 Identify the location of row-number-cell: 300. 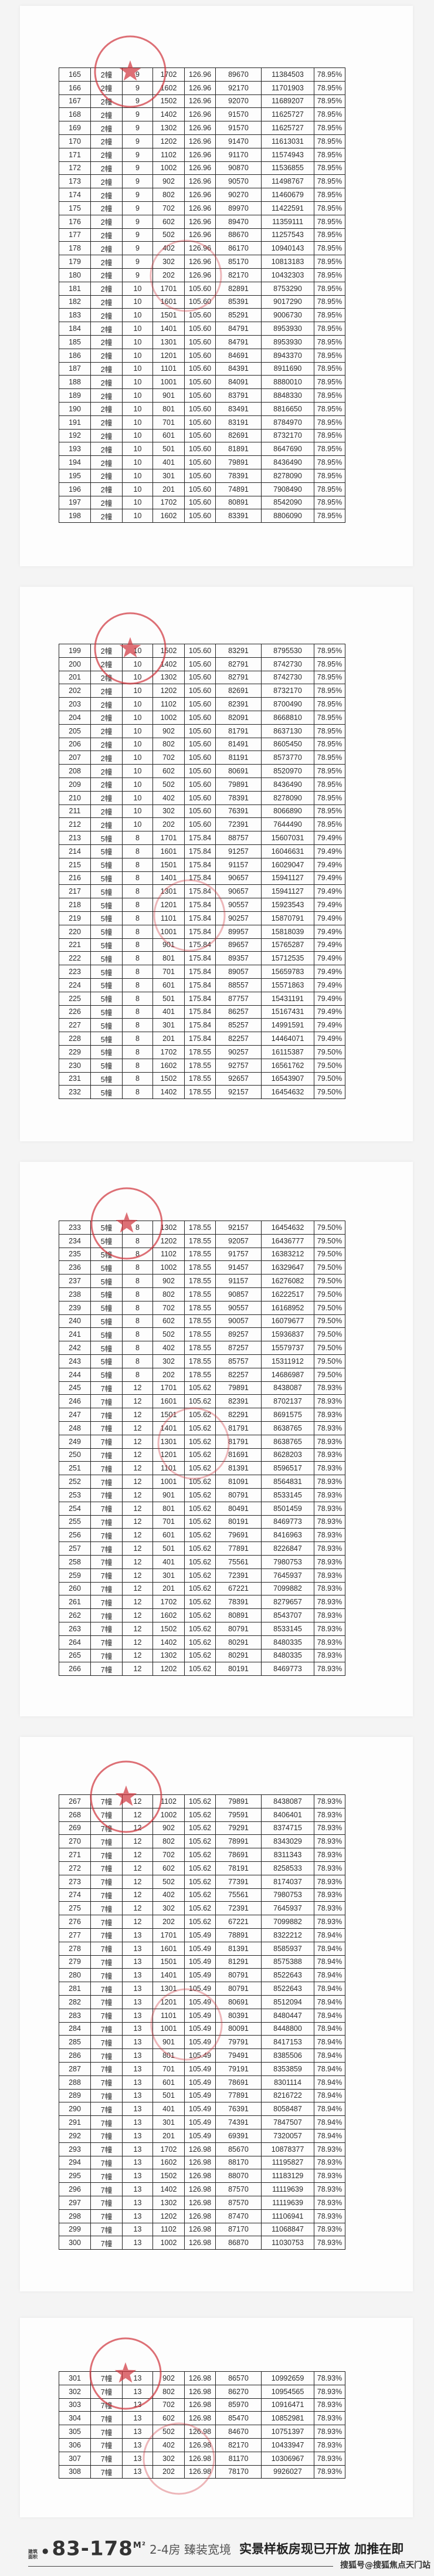
(75, 2243).